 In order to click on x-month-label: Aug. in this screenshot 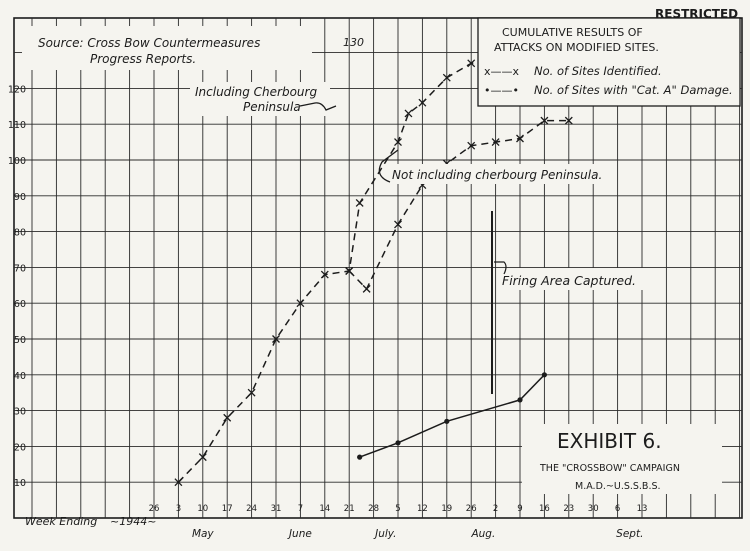, I will do `click(482, 534)`.